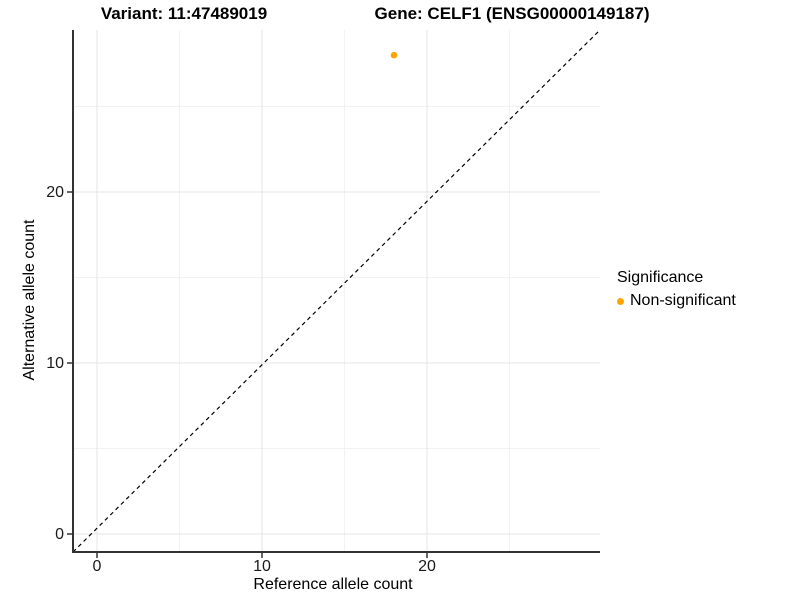  What do you see at coordinates (660, 277) in the screenshot?
I see `legend-title: Significance` at bounding box center [660, 277].